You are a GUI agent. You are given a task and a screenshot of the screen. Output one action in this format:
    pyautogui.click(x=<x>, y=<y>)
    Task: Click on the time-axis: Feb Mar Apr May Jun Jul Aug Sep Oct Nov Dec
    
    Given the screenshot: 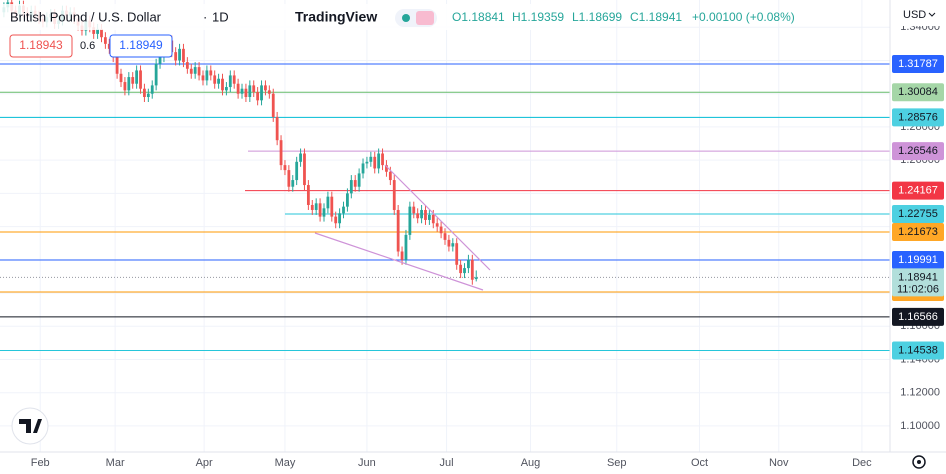 What is the action you would take?
    pyautogui.click(x=451, y=463)
    